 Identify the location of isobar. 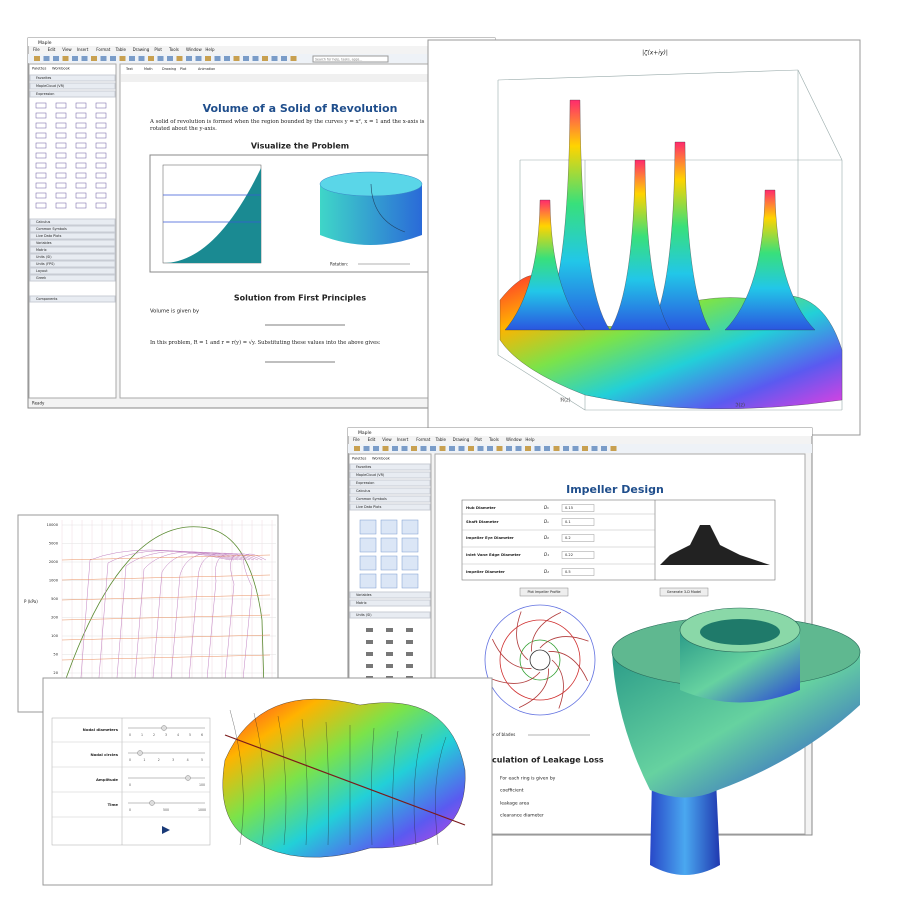
(166, 557).